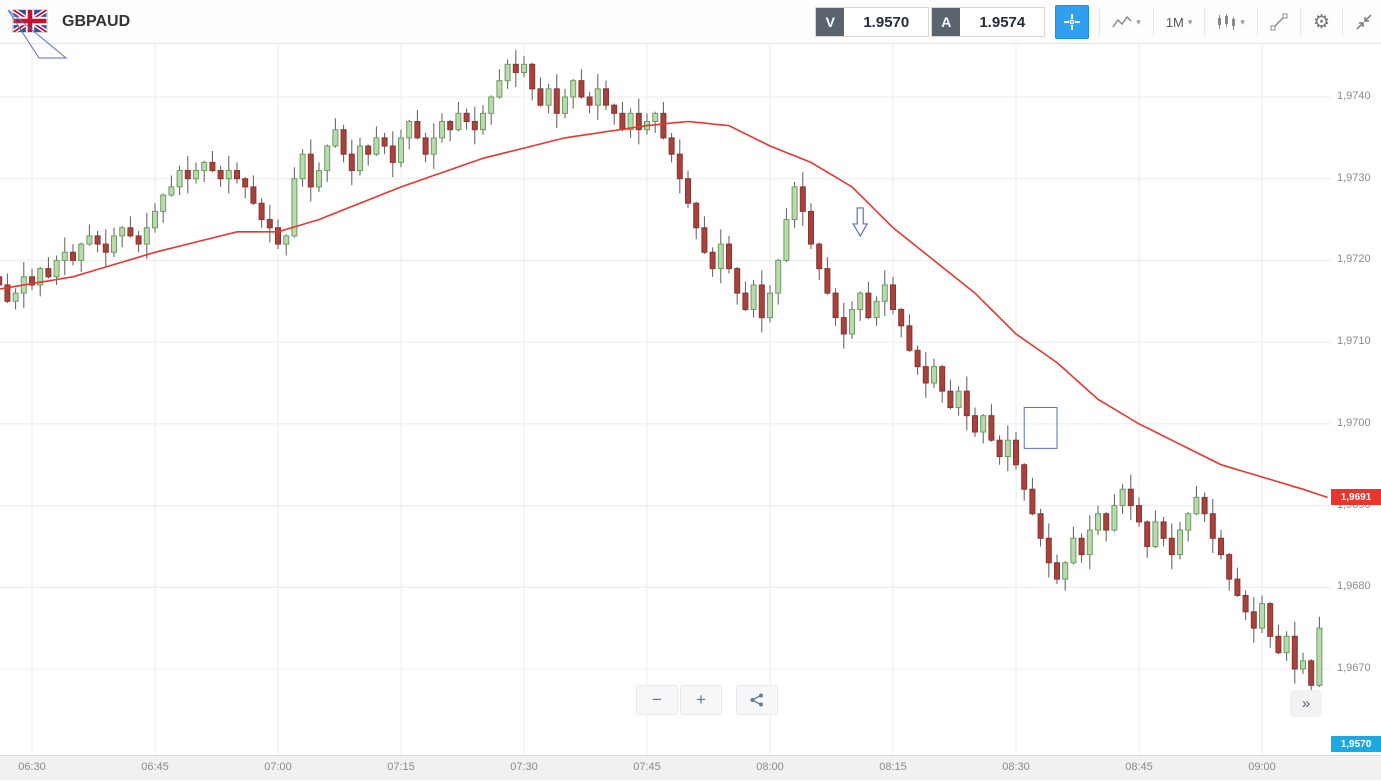  I want to click on settings-button: ⚙, so click(1321, 22).